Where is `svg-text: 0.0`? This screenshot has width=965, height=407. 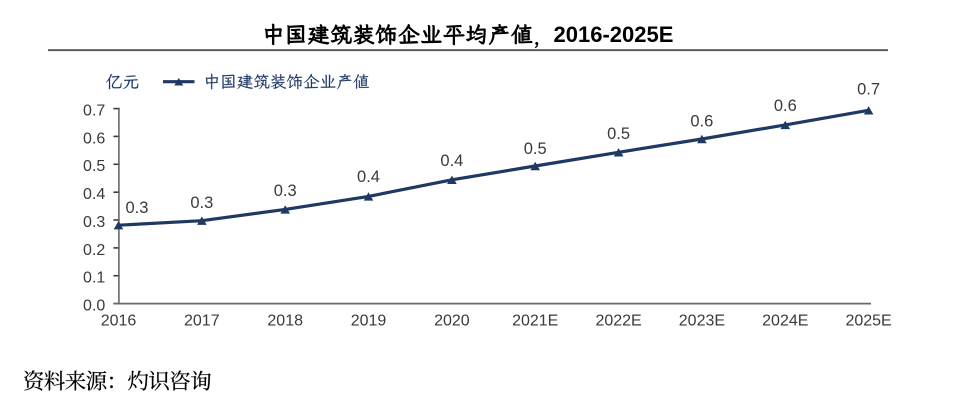
svg-text: 0.0 is located at coordinates (94, 306).